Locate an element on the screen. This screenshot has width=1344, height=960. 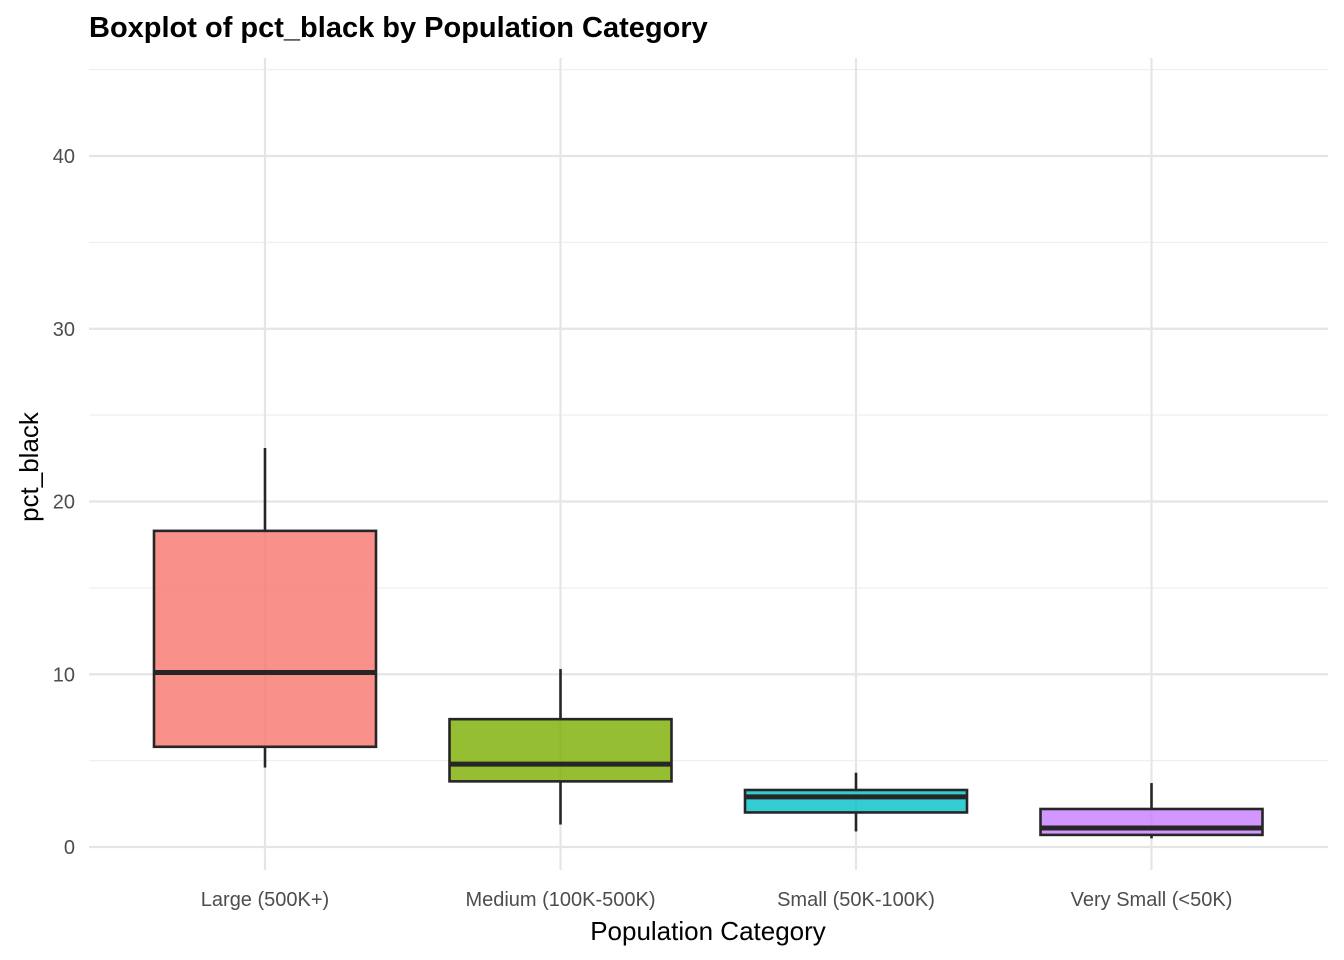
y-tick-label: 40 is located at coordinates (64, 157).